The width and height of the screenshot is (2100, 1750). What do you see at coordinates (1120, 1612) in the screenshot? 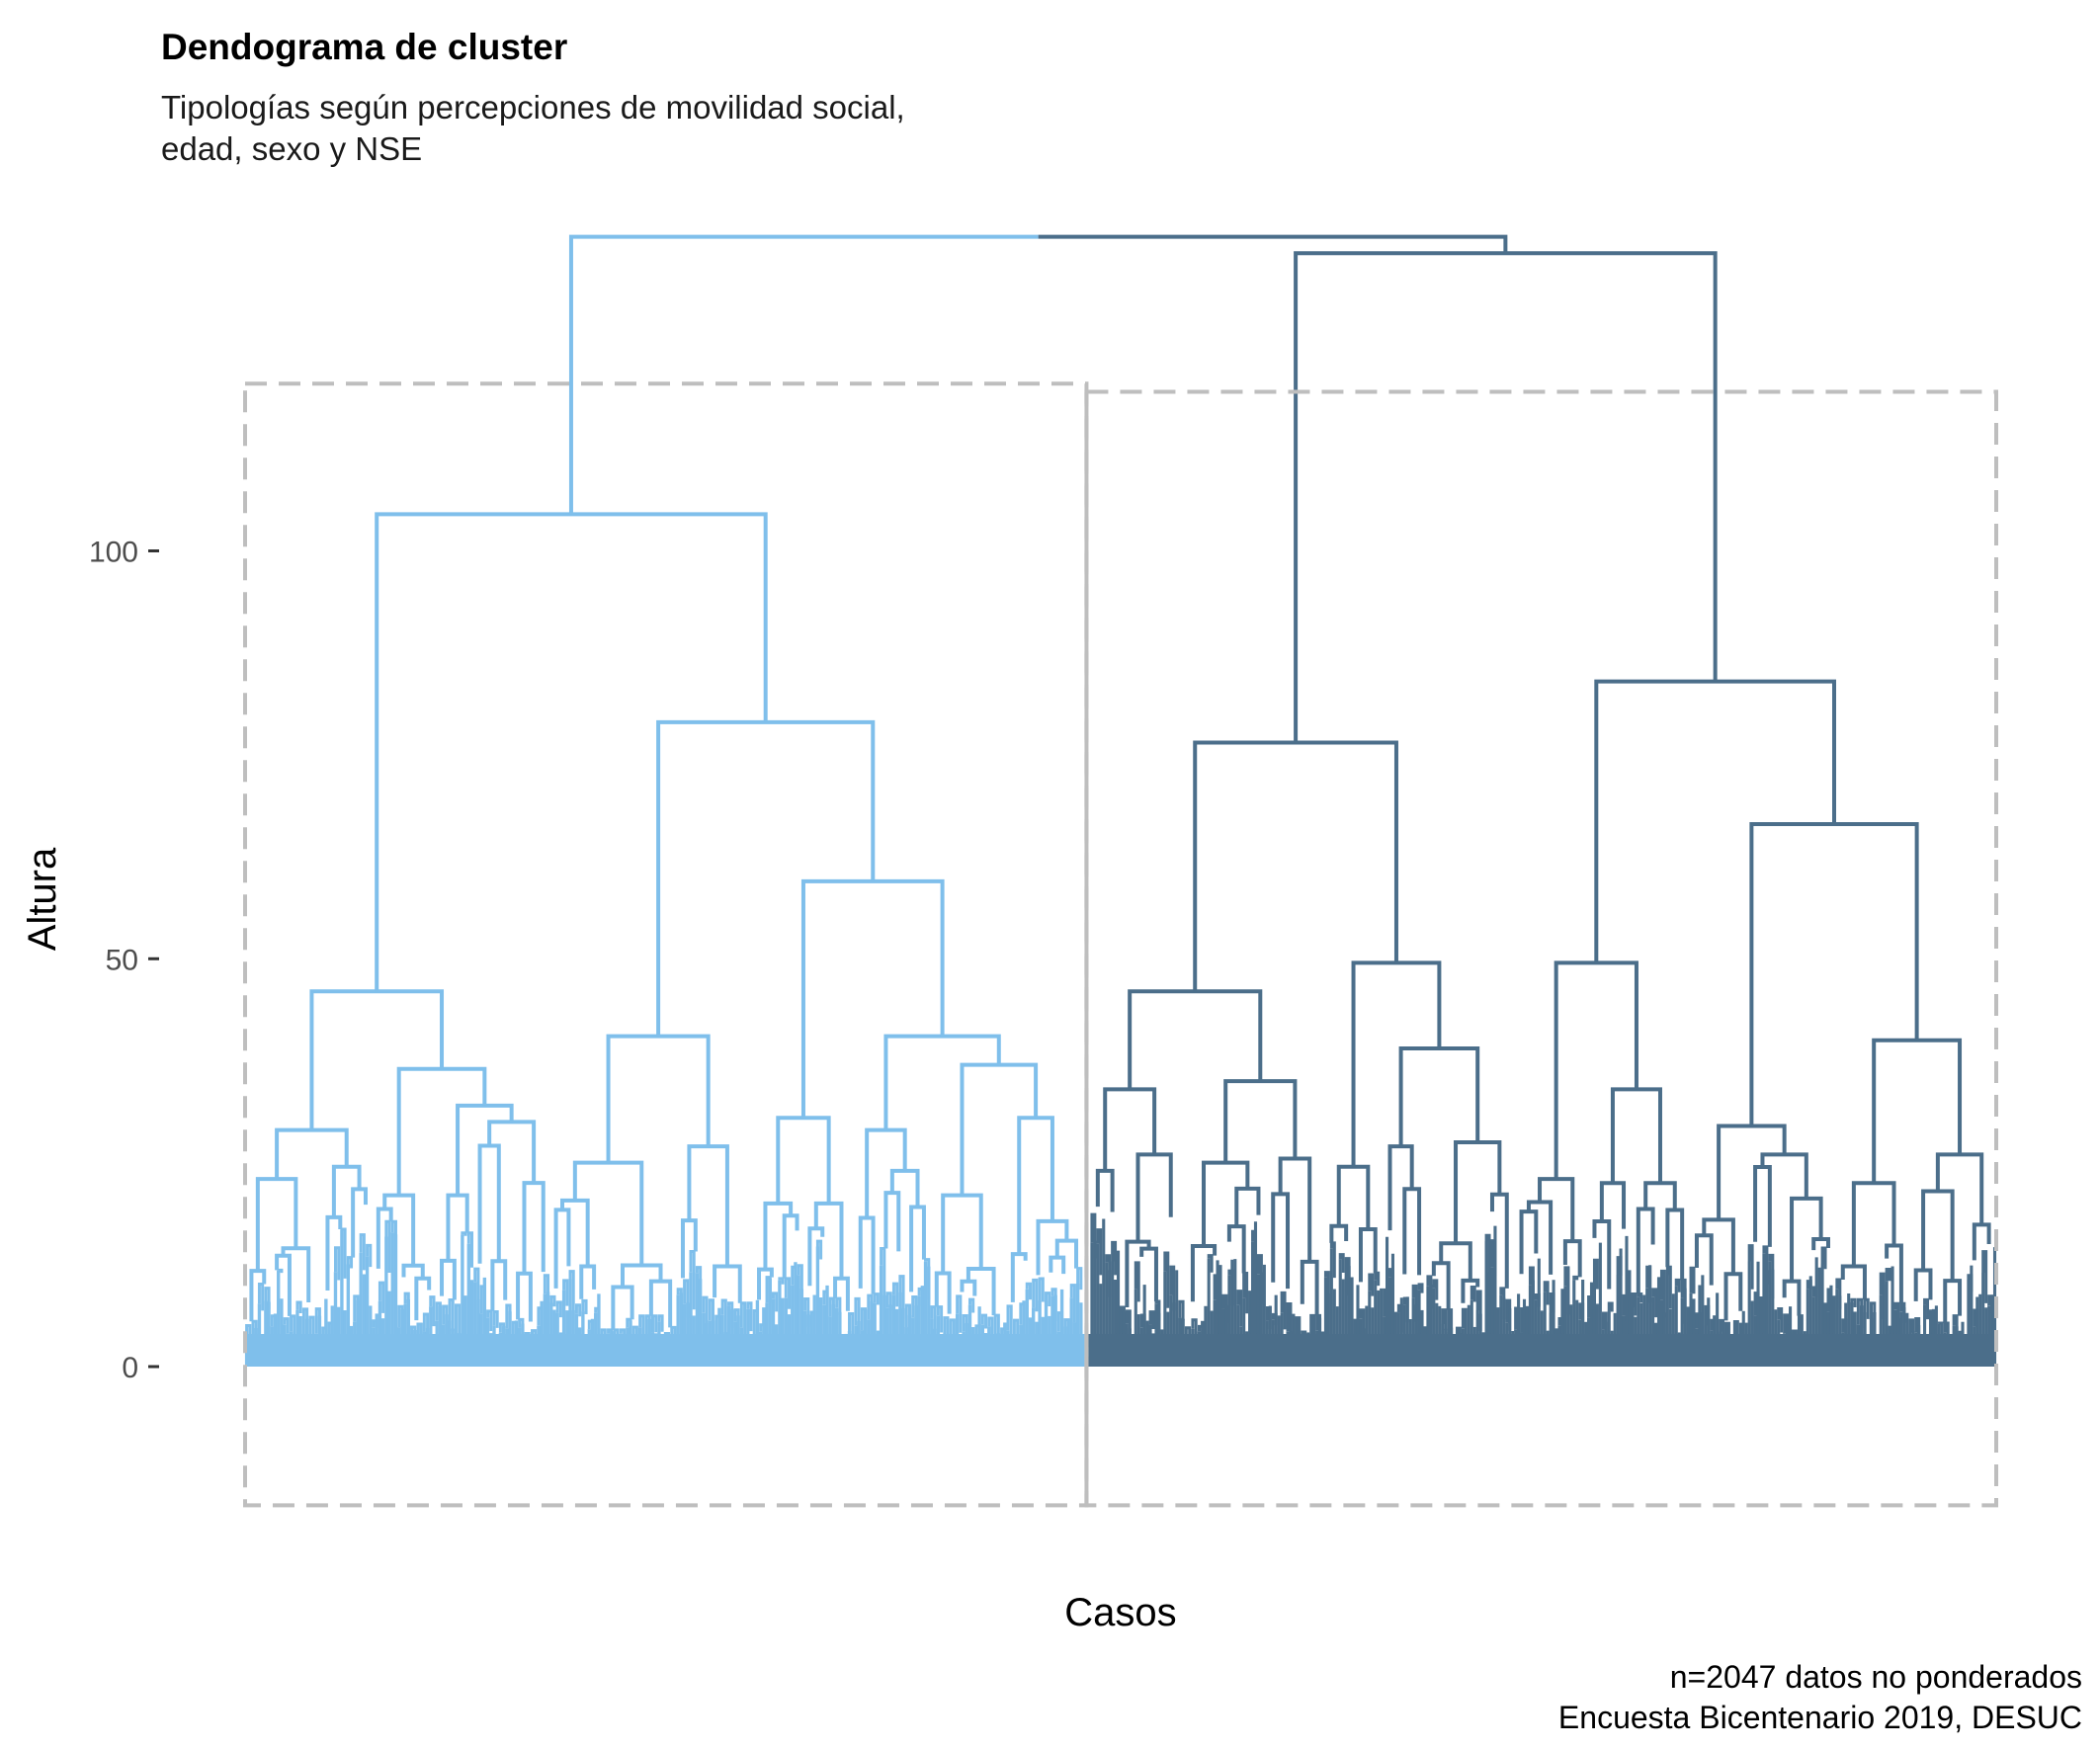
I see `x-axis-title: Casos` at bounding box center [1120, 1612].